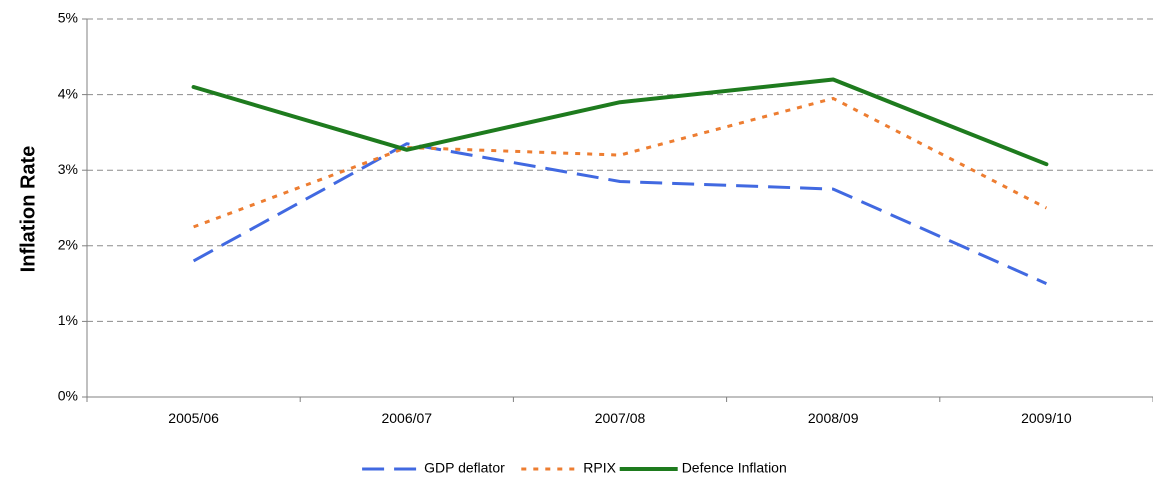 Image resolution: width=1153 pixels, height=481 pixels. I want to click on x-tick-label: 2005/06, so click(193, 418).